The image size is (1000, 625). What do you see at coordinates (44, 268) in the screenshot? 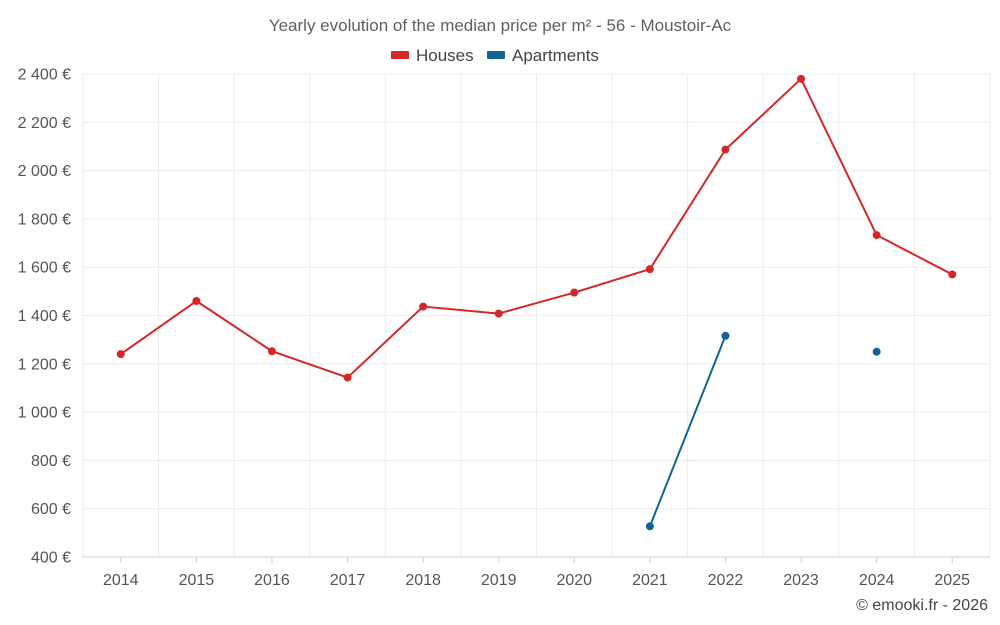
I see `y-tick-label: 1 600 €` at bounding box center [44, 268].